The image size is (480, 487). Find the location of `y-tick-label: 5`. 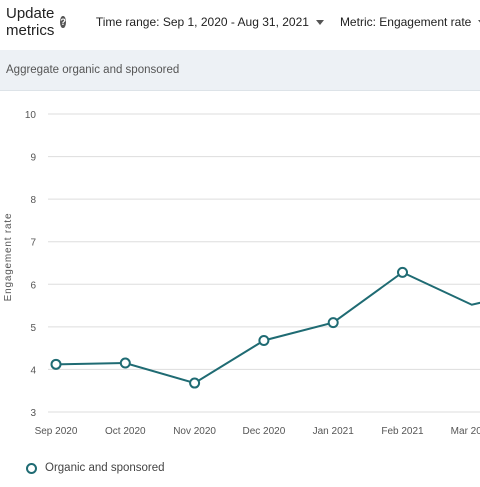

y-tick-label: 5 is located at coordinates (33, 328).